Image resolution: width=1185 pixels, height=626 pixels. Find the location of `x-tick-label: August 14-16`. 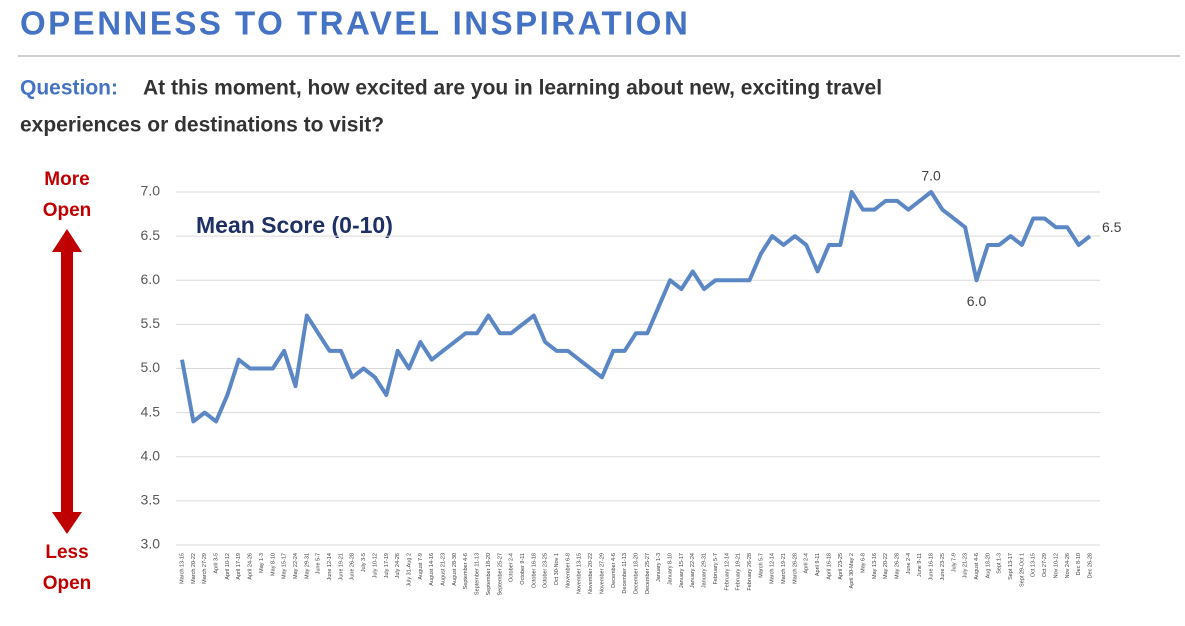

x-tick-label: August 14-16 is located at coordinates (432, 569).